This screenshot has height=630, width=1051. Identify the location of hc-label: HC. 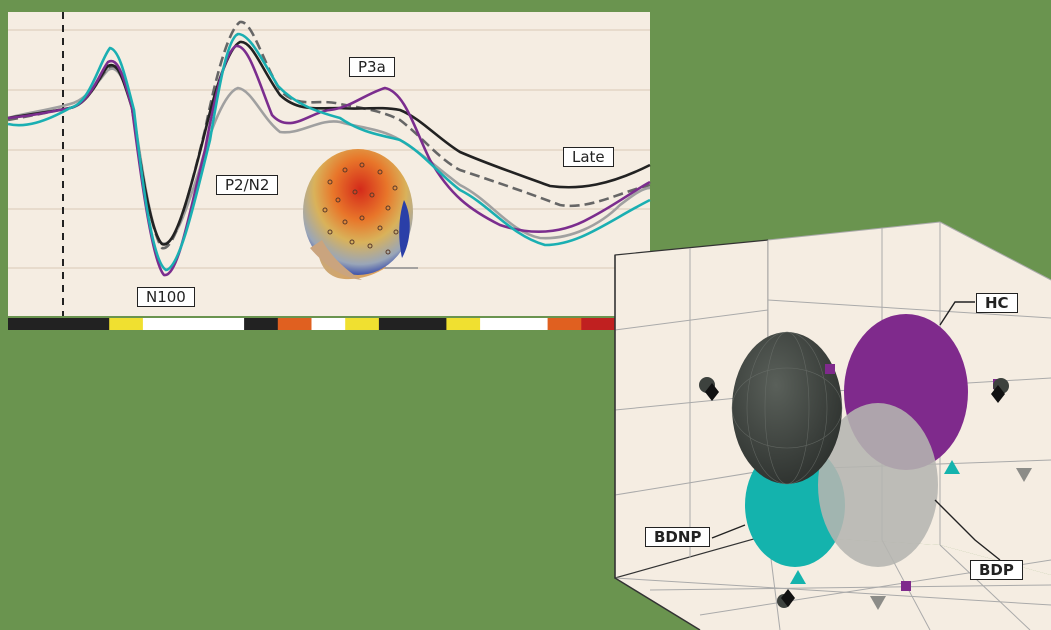
(997, 303).